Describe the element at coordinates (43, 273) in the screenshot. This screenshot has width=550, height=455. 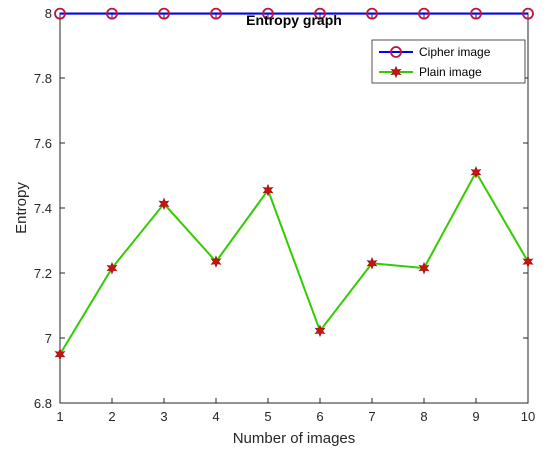
I see `y-tick-label: 7.2` at that location.